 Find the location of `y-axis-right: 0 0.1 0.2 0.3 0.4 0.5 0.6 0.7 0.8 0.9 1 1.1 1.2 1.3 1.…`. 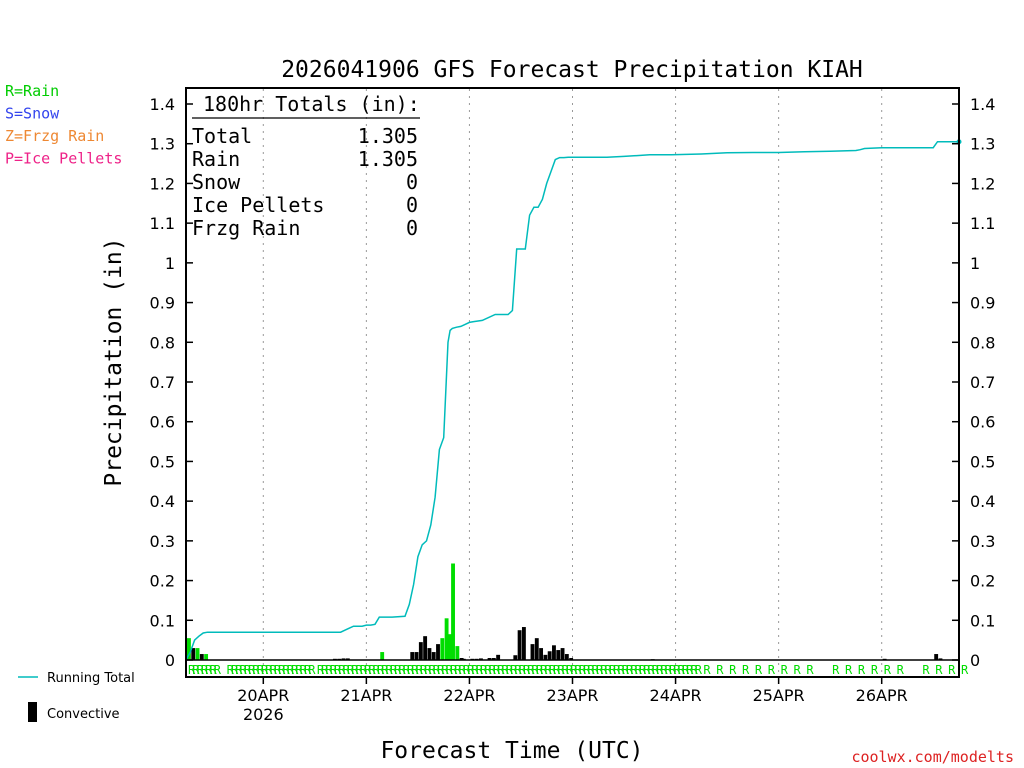

y-axis-right: 0 0.1 0.2 0.3 0.4 0.5 0.6 0.7 0.8 0.9 1 1.1 1.2 1.3 1.… is located at coordinates (973, 382).